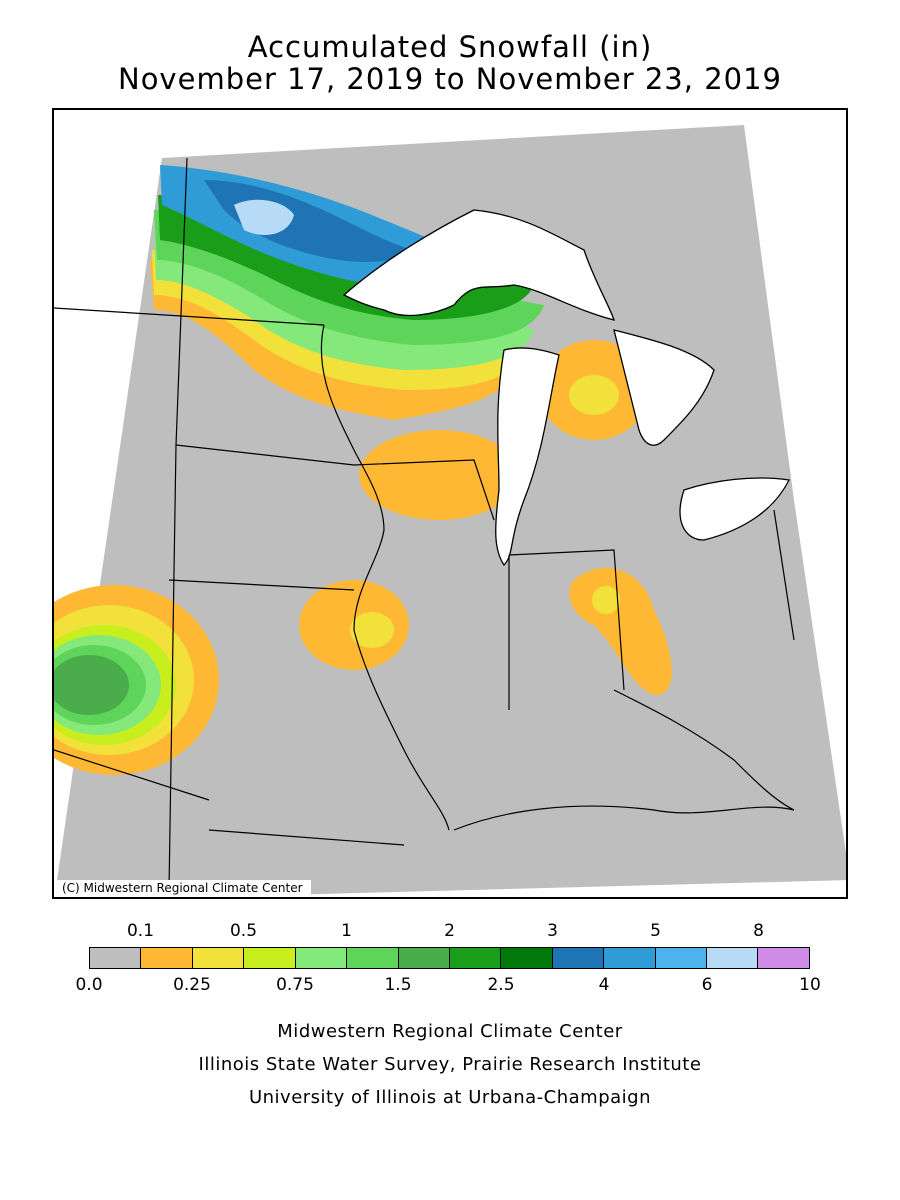 The height and width of the screenshot is (1200, 900). Describe the element at coordinates (192, 985) in the screenshot. I see `legend-lower-label: 0.25` at that location.